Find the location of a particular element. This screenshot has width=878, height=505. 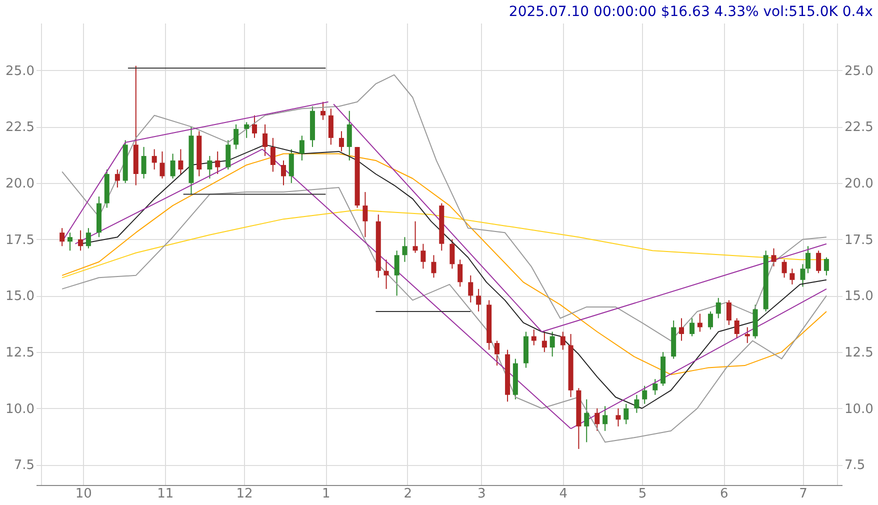

x-tick-label: 3 is located at coordinates (482, 494).